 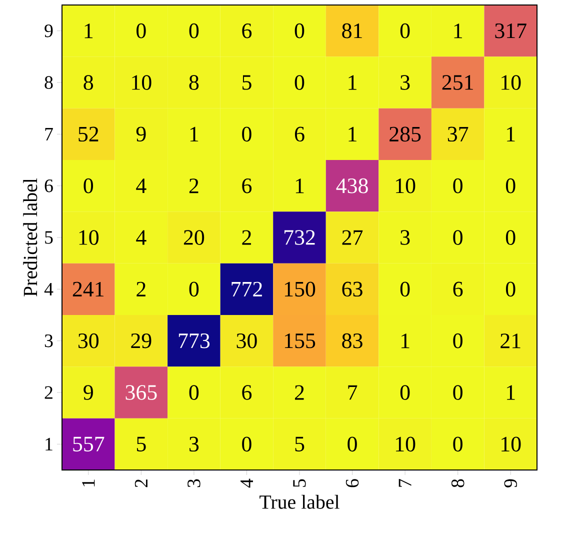 What do you see at coordinates (299, 237) in the screenshot?
I see `data-label: 732` at bounding box center [299, 237].